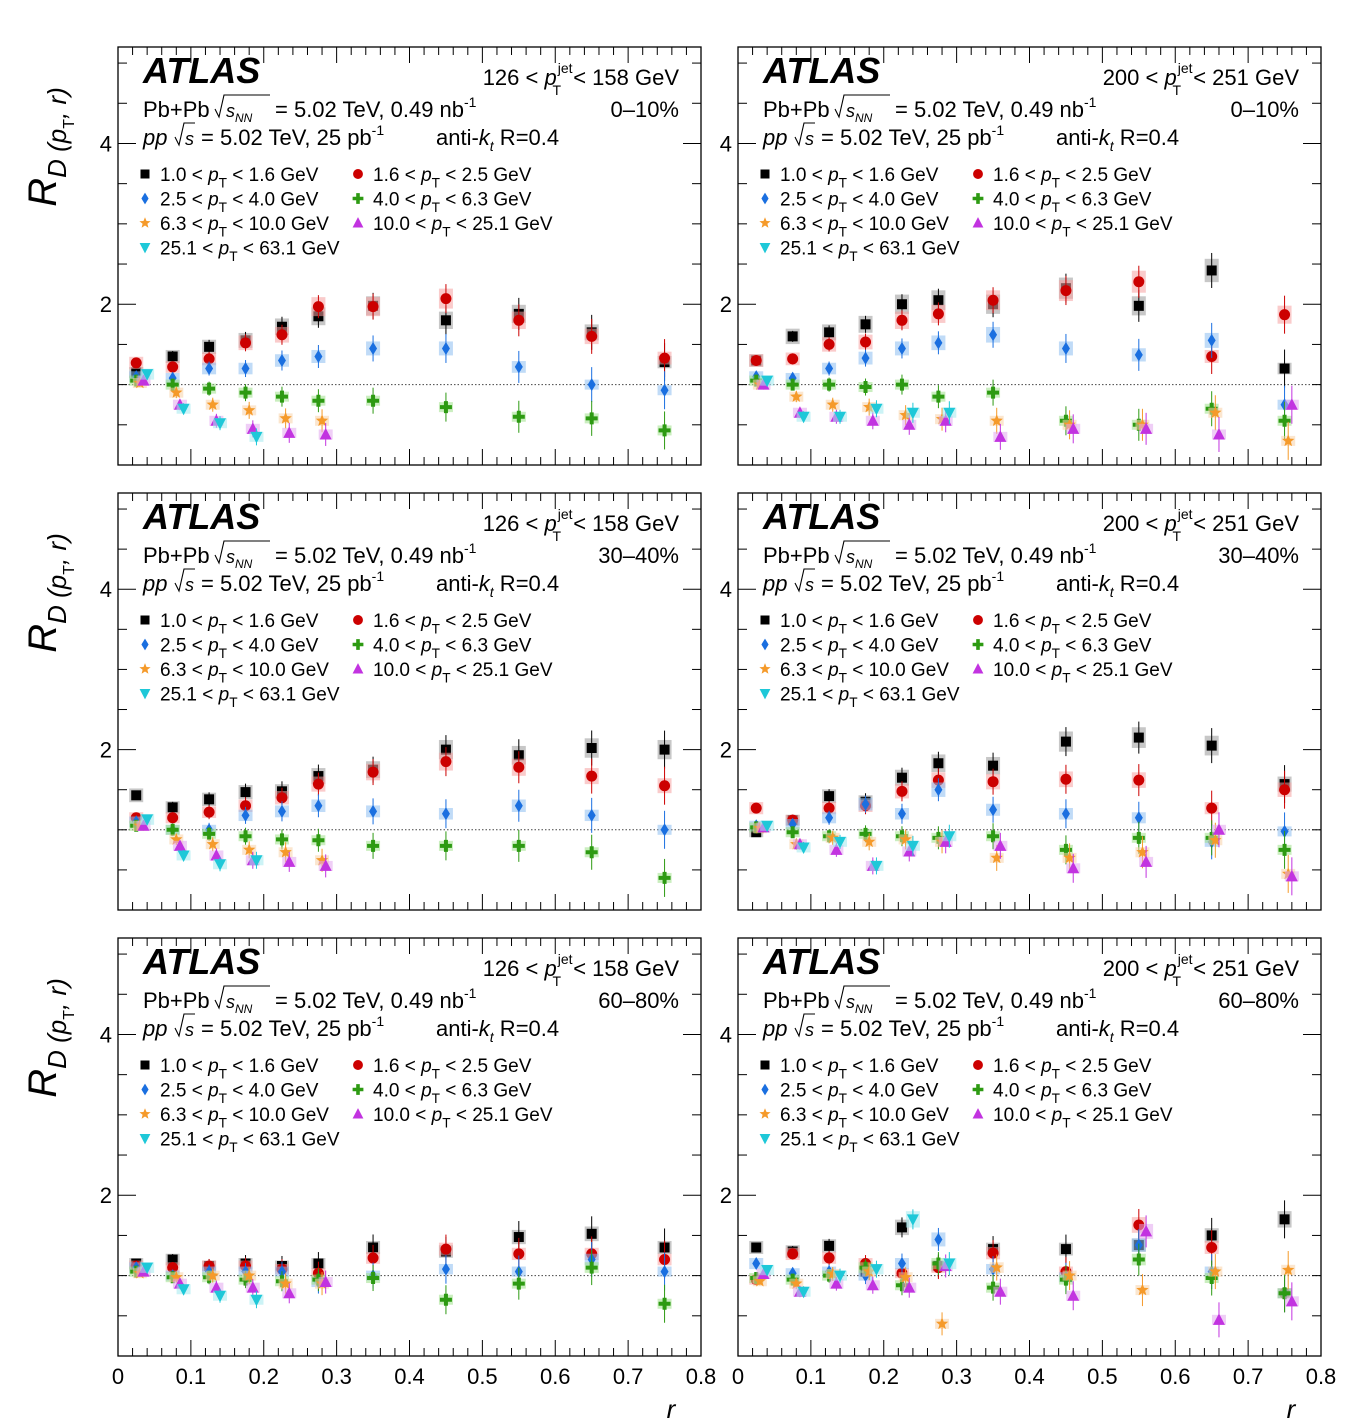 This screenshot has height=1428, width=1349. Describe the element at coordinates (244, 673) in the screenshot. I see `legend-entry-label: 6.3 < pT < 10.0 GeV` at that location.